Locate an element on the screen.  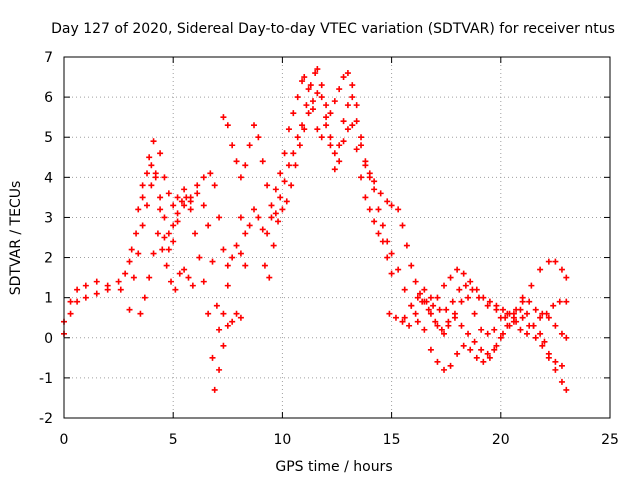
x-tick-label: 15 is located at coordinates (392, 440).